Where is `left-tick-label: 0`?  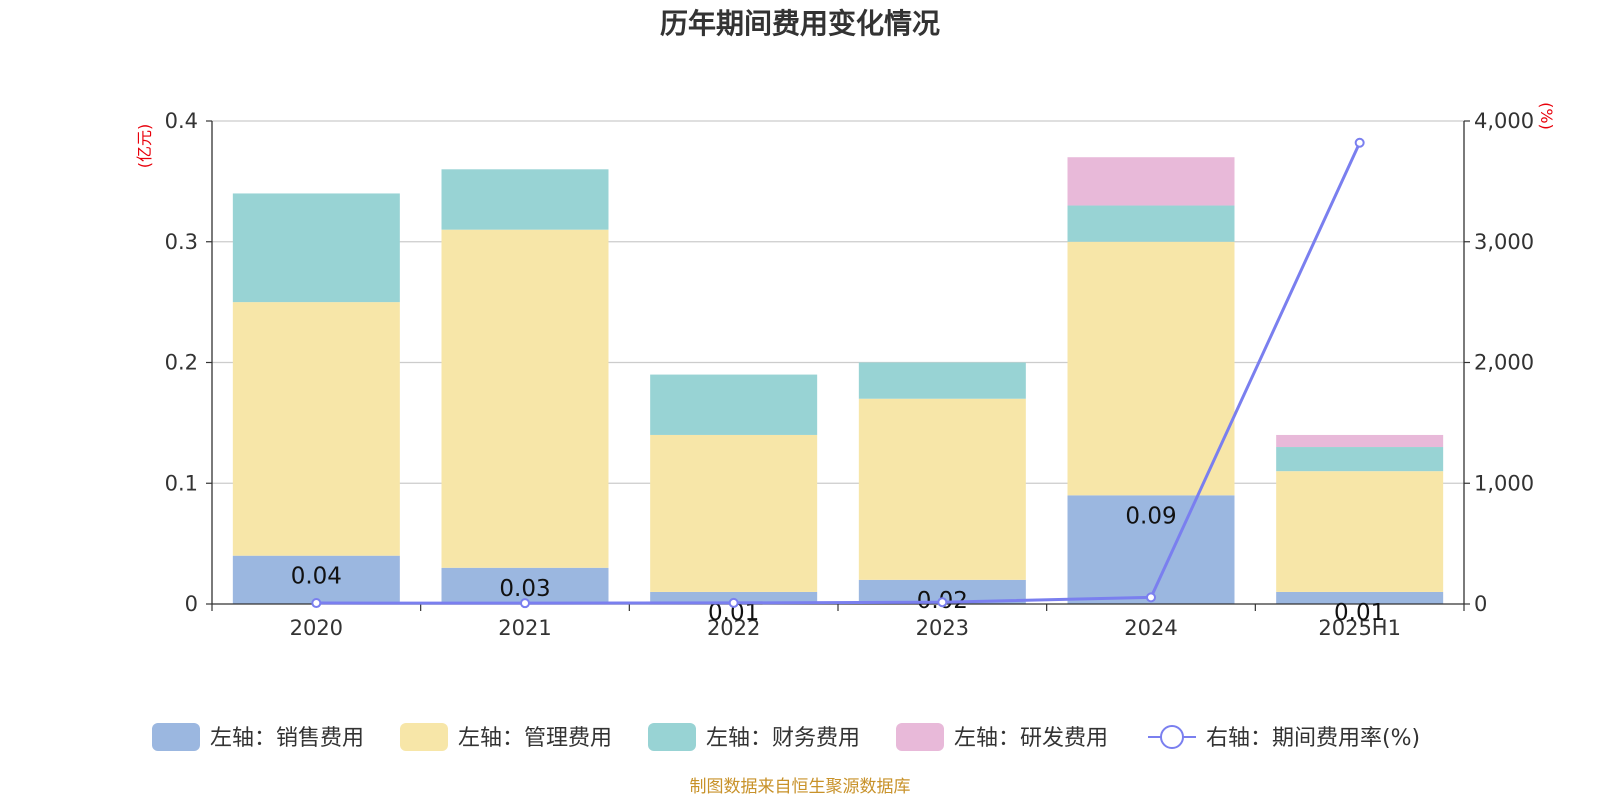
left-tick-label: 0 is located at coordinates (191, 604).